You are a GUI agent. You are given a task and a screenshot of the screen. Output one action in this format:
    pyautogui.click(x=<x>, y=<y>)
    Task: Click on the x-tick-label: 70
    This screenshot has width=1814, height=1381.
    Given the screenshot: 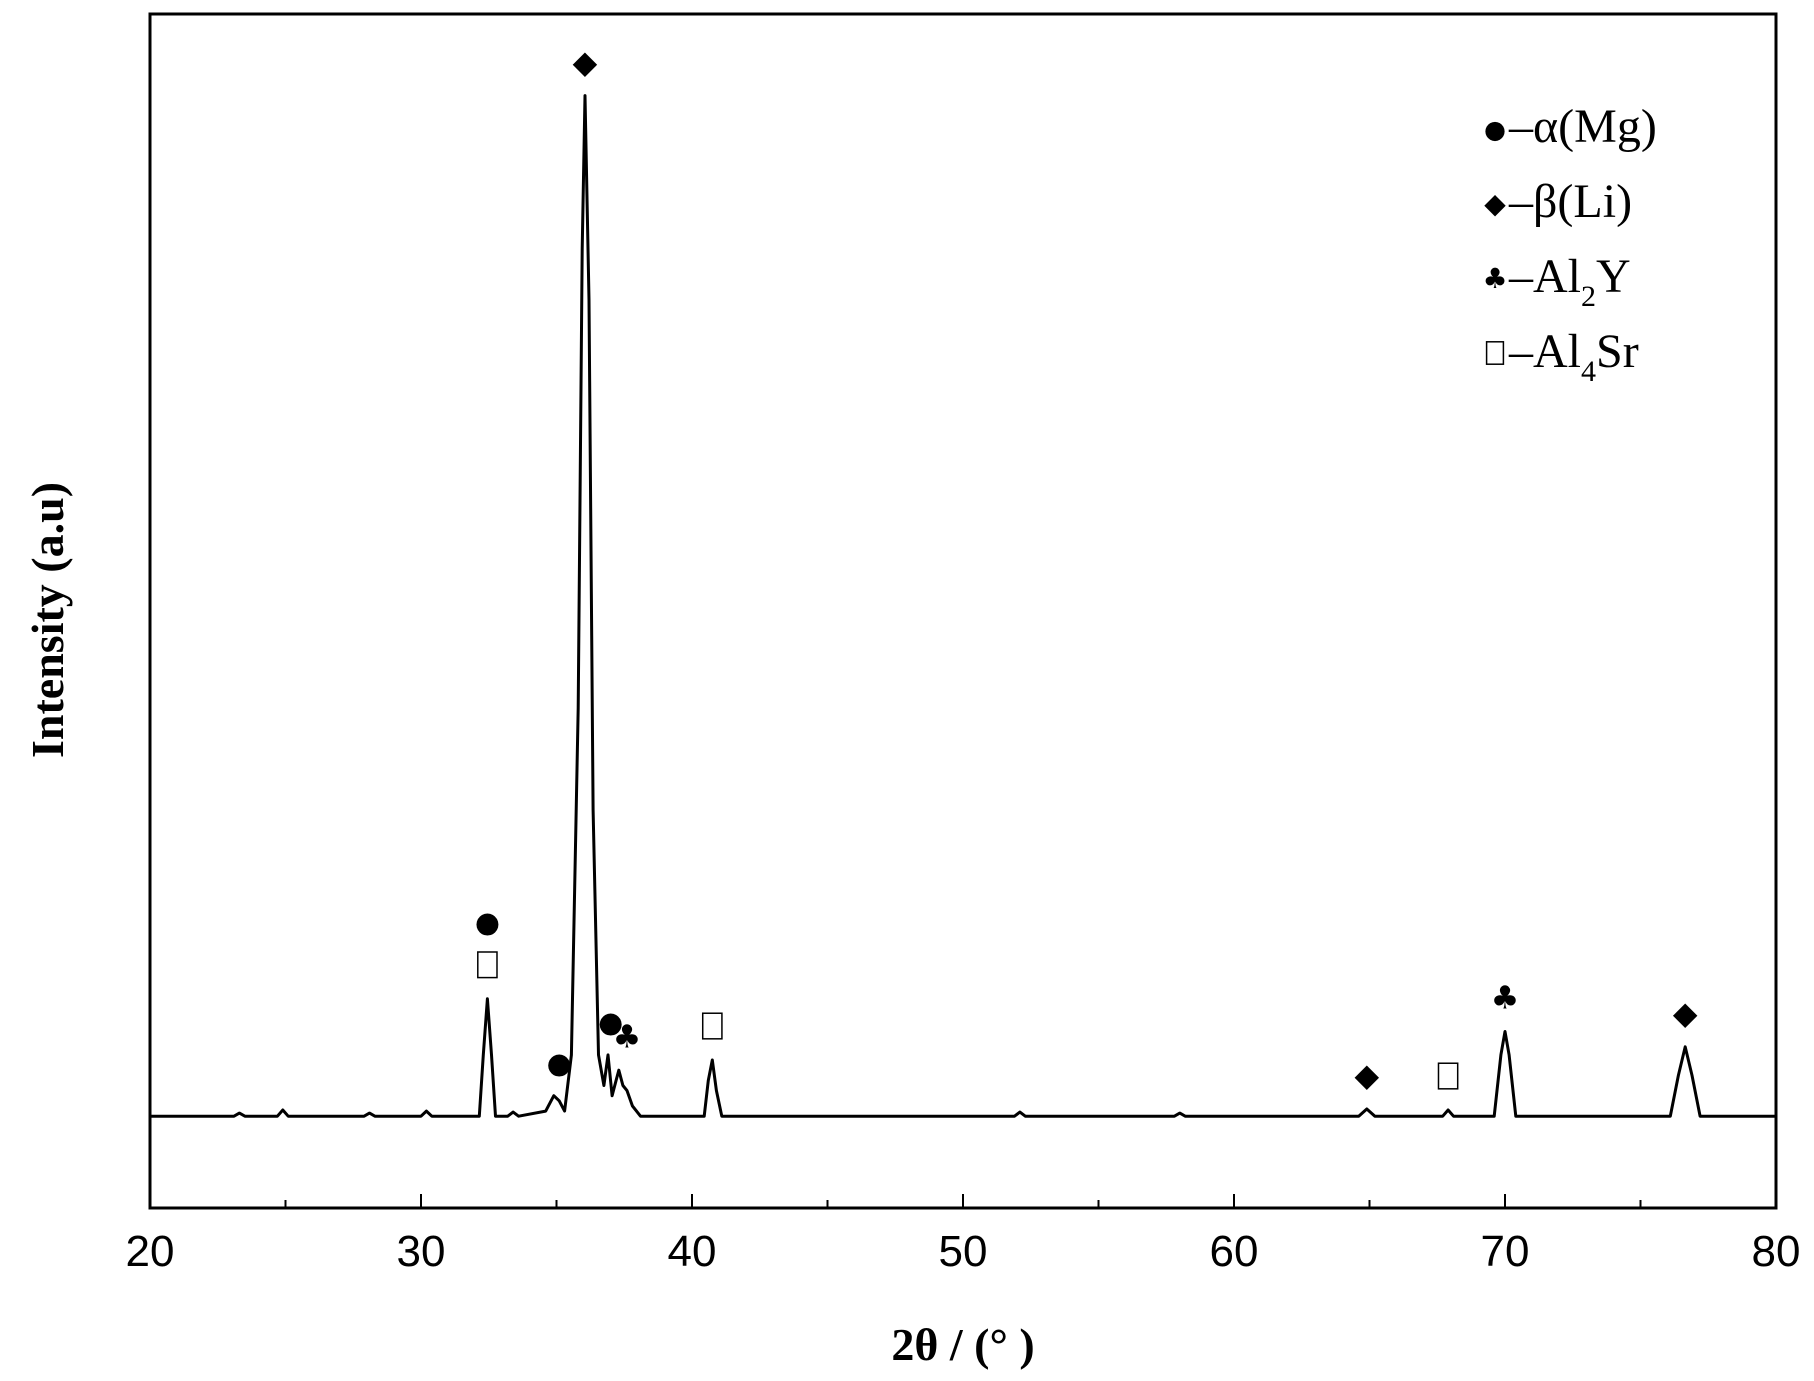 What is the action you would take?
    pyautogui.click(x=1505, y=1251)
    